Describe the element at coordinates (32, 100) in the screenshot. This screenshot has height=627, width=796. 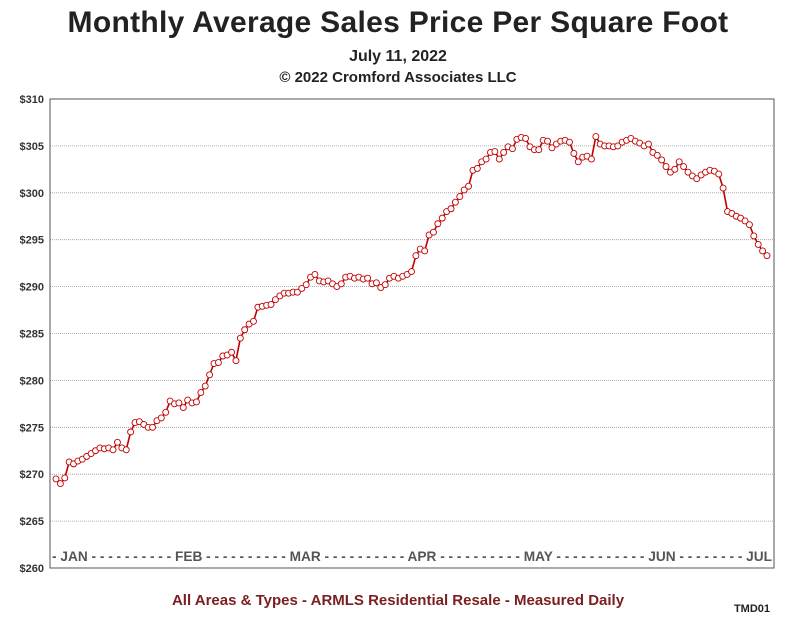
I see `y-tick-label: $310` at that location.